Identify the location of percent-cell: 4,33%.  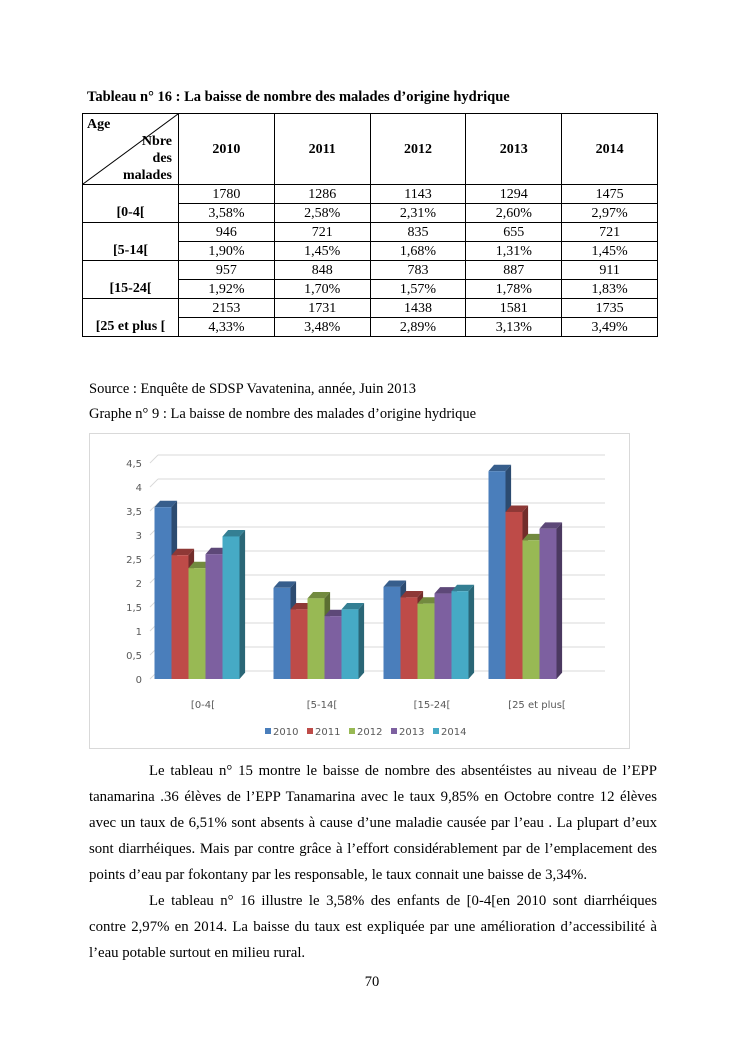
(226, 327).